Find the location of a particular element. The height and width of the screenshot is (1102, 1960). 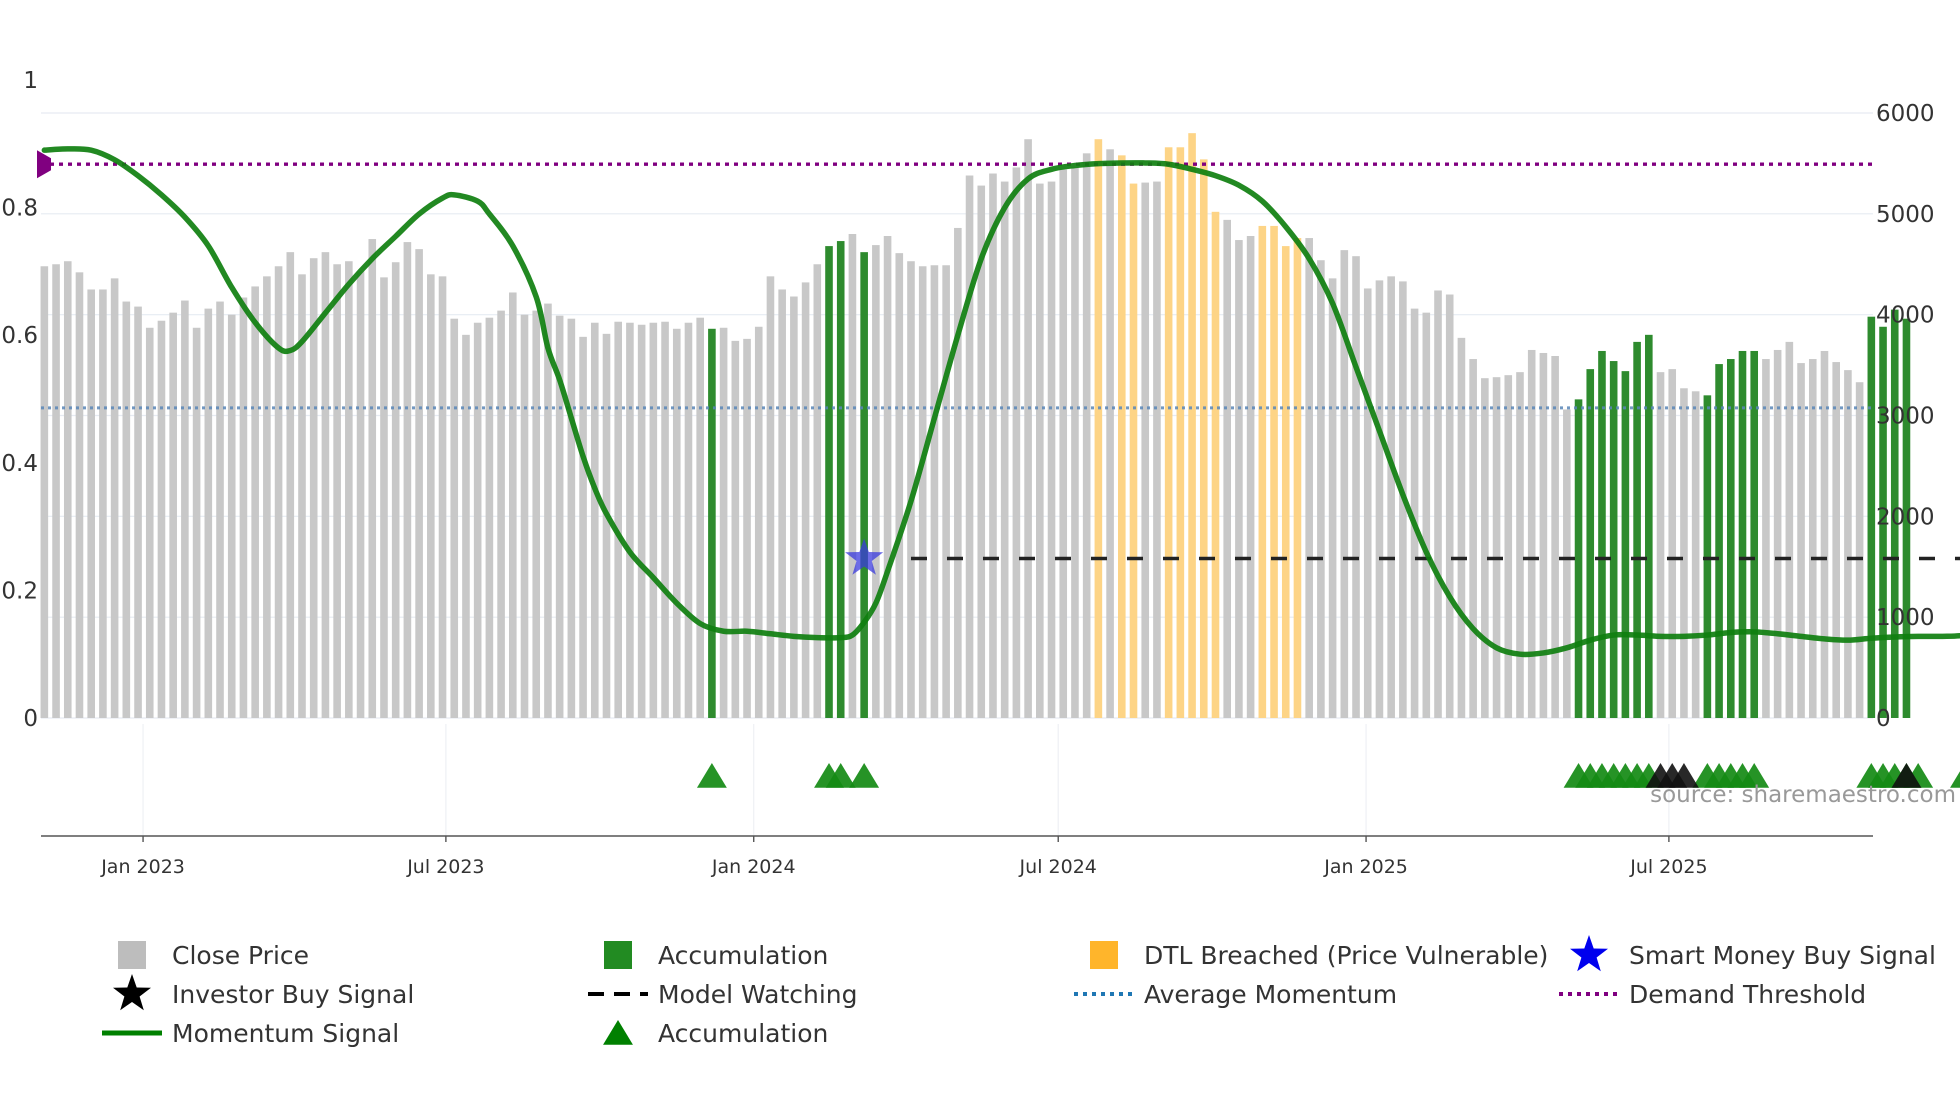

left-axis-tick-label: 0.4 is located at coordinates (19, 464).